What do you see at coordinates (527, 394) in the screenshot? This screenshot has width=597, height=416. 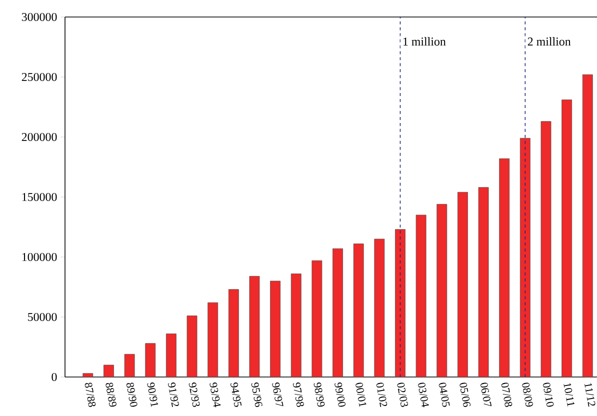 I see `x-tick-label: 08/09` at bounding box center [527, 394].